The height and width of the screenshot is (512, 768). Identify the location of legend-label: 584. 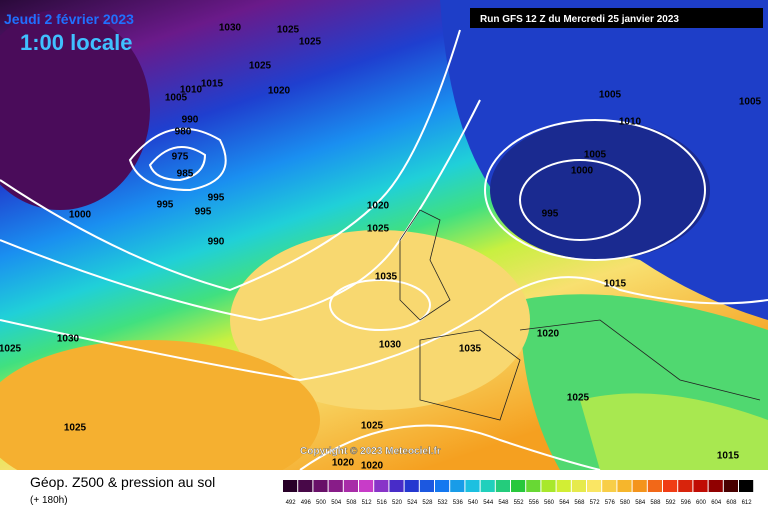
(640, 503).